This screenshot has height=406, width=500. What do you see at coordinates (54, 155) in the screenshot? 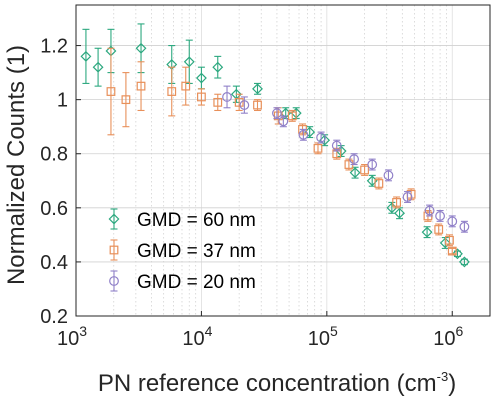
I see `y-tick-label: 0.8` at bounding box center [54, 155].